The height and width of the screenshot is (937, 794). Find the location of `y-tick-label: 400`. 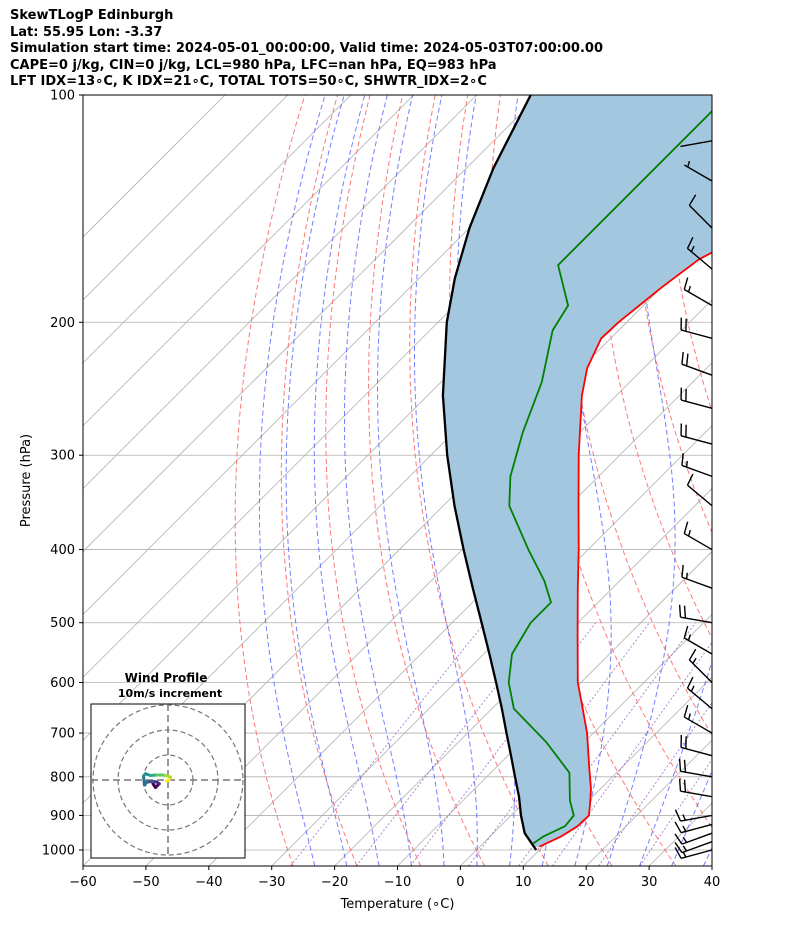

y-tick-label: 400 is located at coordinates (62, 550).